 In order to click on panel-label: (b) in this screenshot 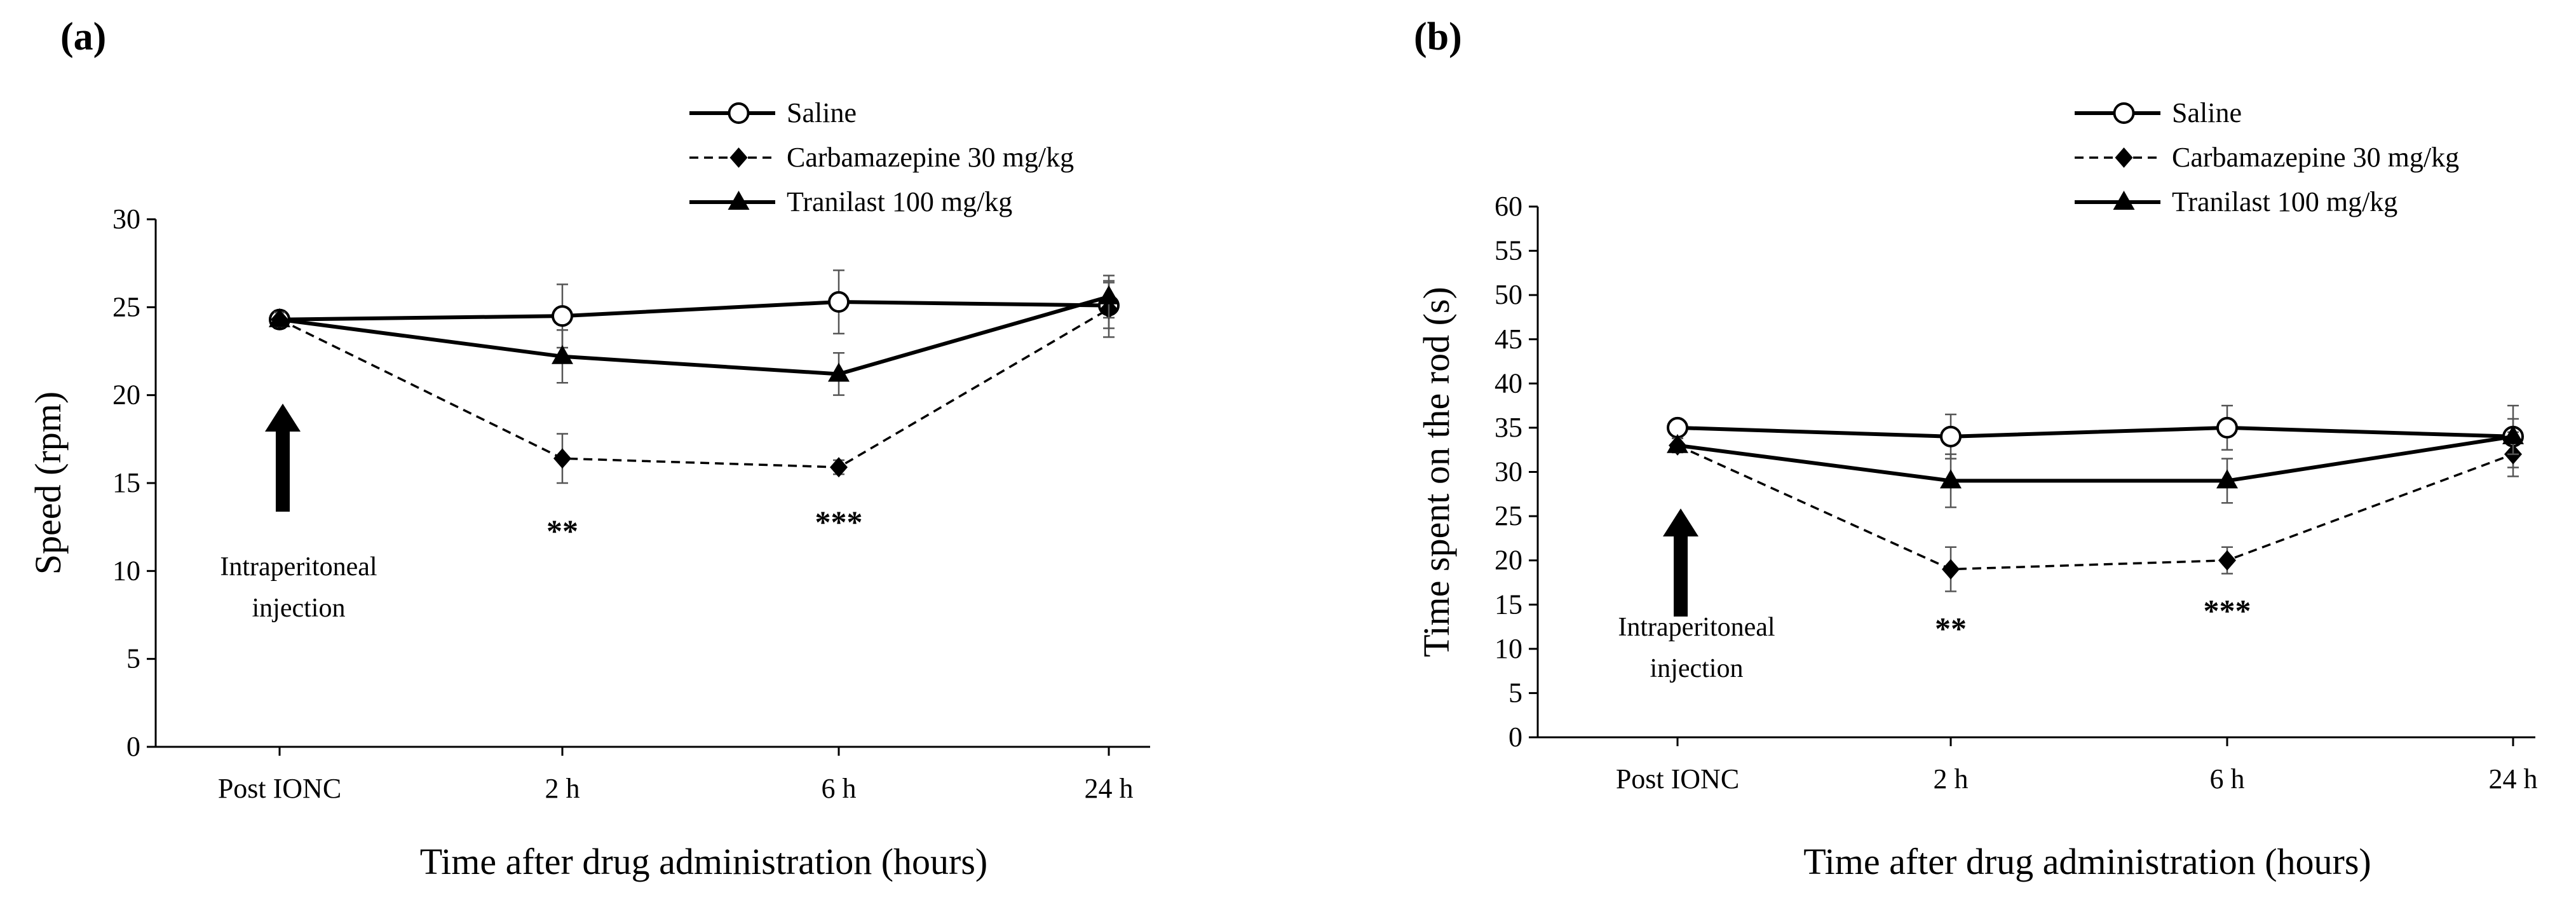, I will do `click(1438, 36)`.